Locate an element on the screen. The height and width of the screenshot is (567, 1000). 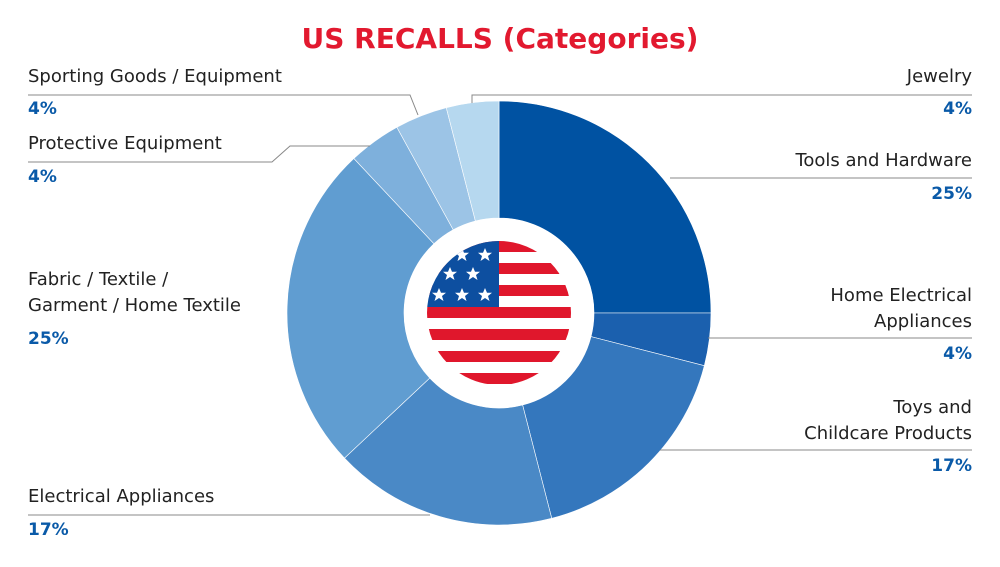
us-flag is located at coordinates (499, 313).